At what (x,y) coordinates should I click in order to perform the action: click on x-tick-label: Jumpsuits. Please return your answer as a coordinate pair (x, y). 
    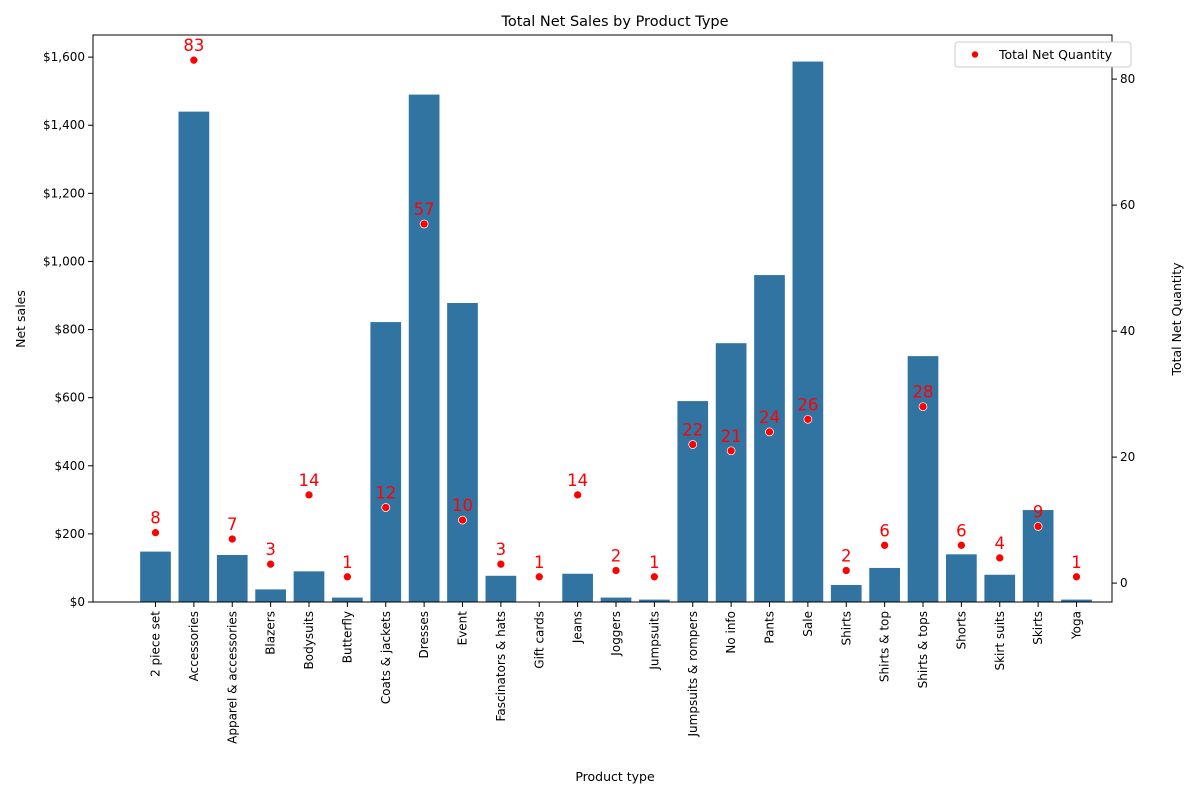
    Looking at the image, I should click on (654, 641).